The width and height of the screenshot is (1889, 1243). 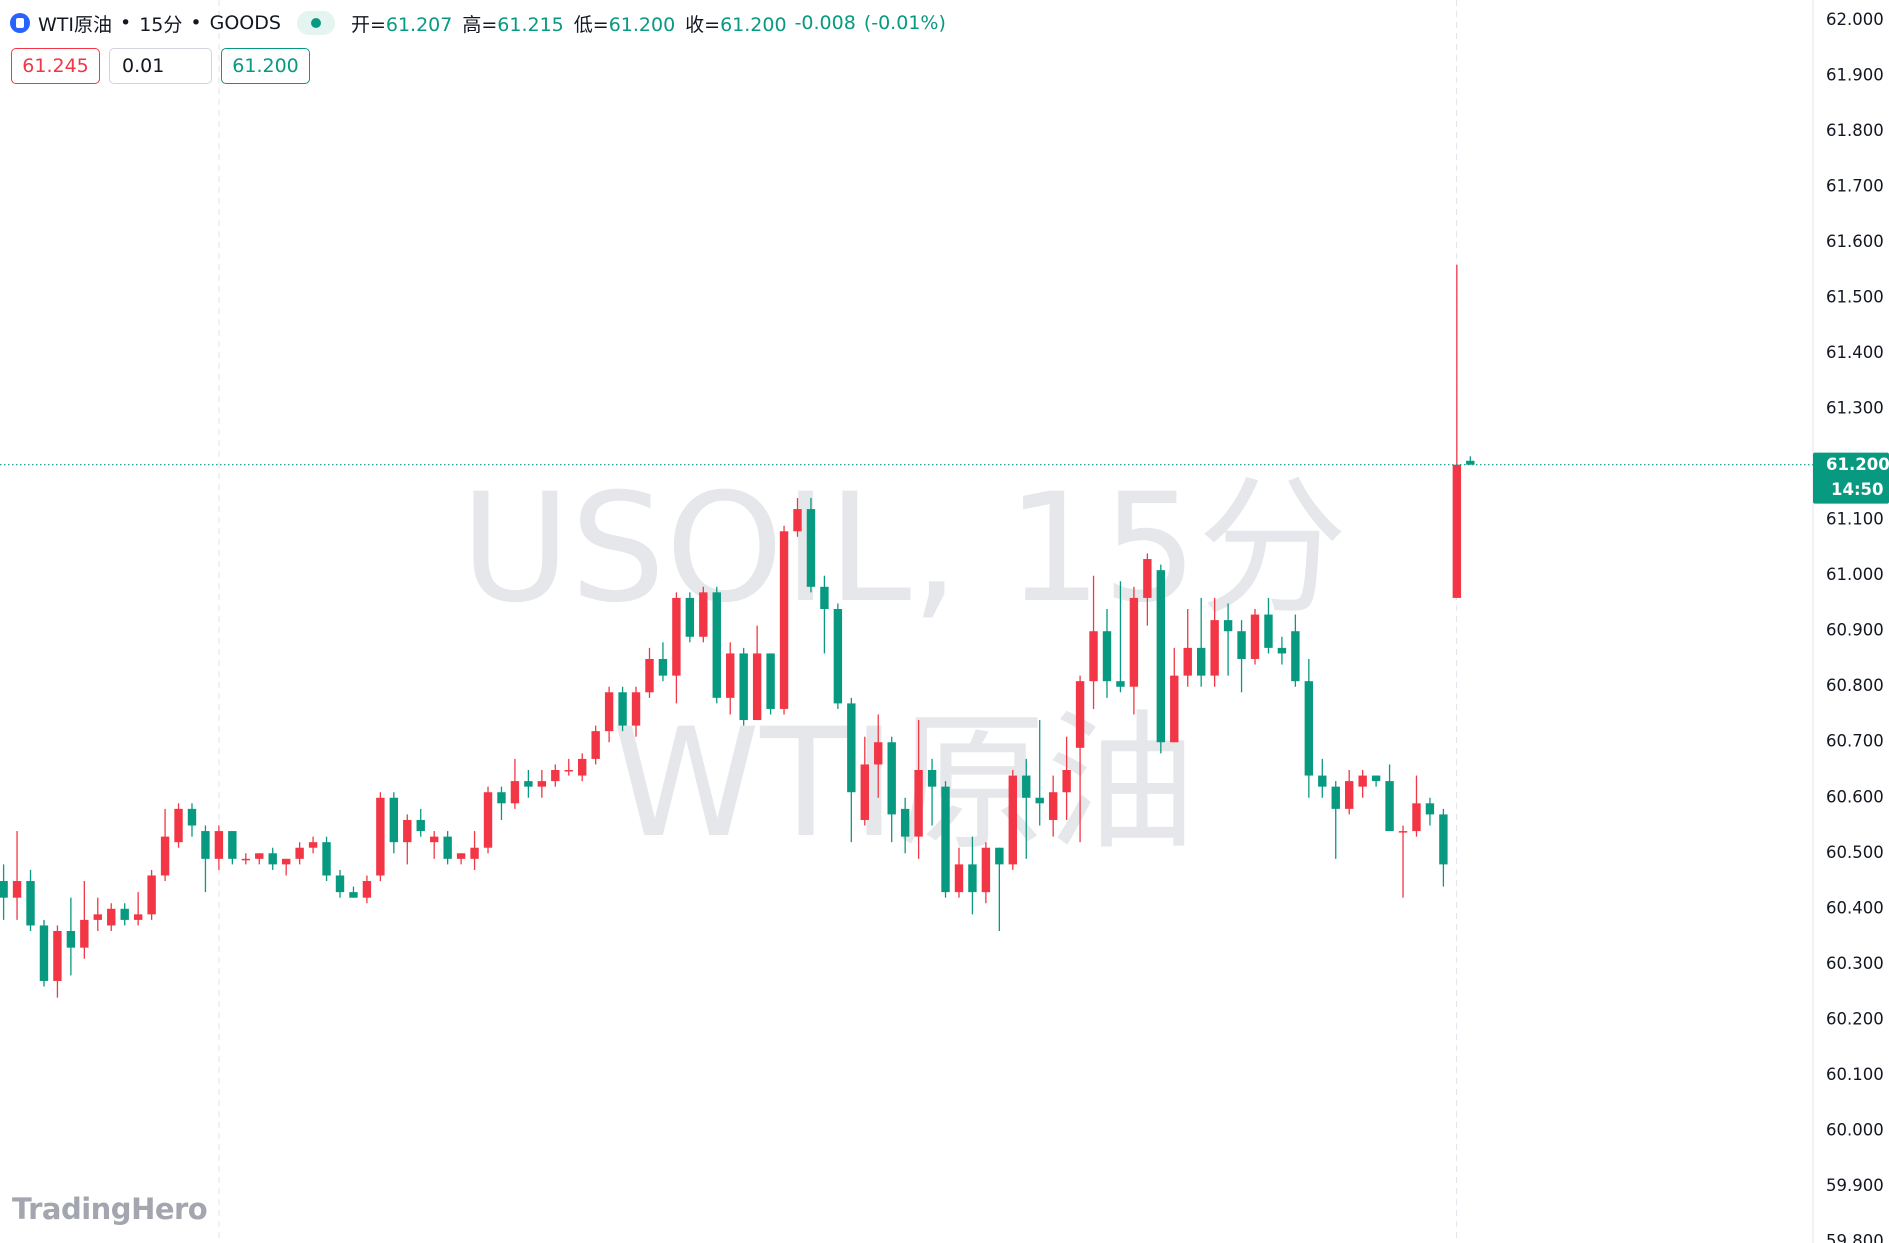 What do you see at coordinates (703, 24) in the screenshot?
I see `ohlc-label: 收=` at bounding box center [703, 24].